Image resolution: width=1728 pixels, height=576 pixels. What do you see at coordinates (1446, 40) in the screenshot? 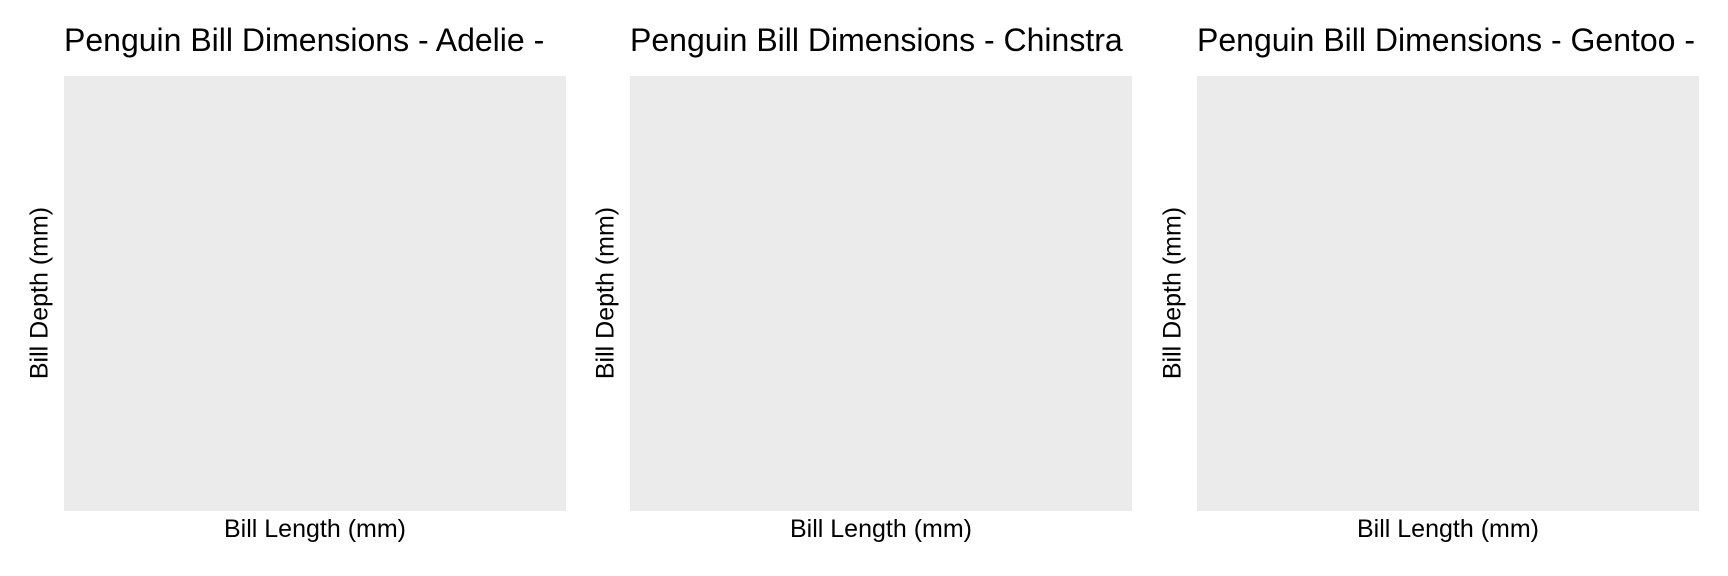
I see `chart-title: Penguin Bill Dimensions - Gentoo -` at bounding box center [1446, 40].